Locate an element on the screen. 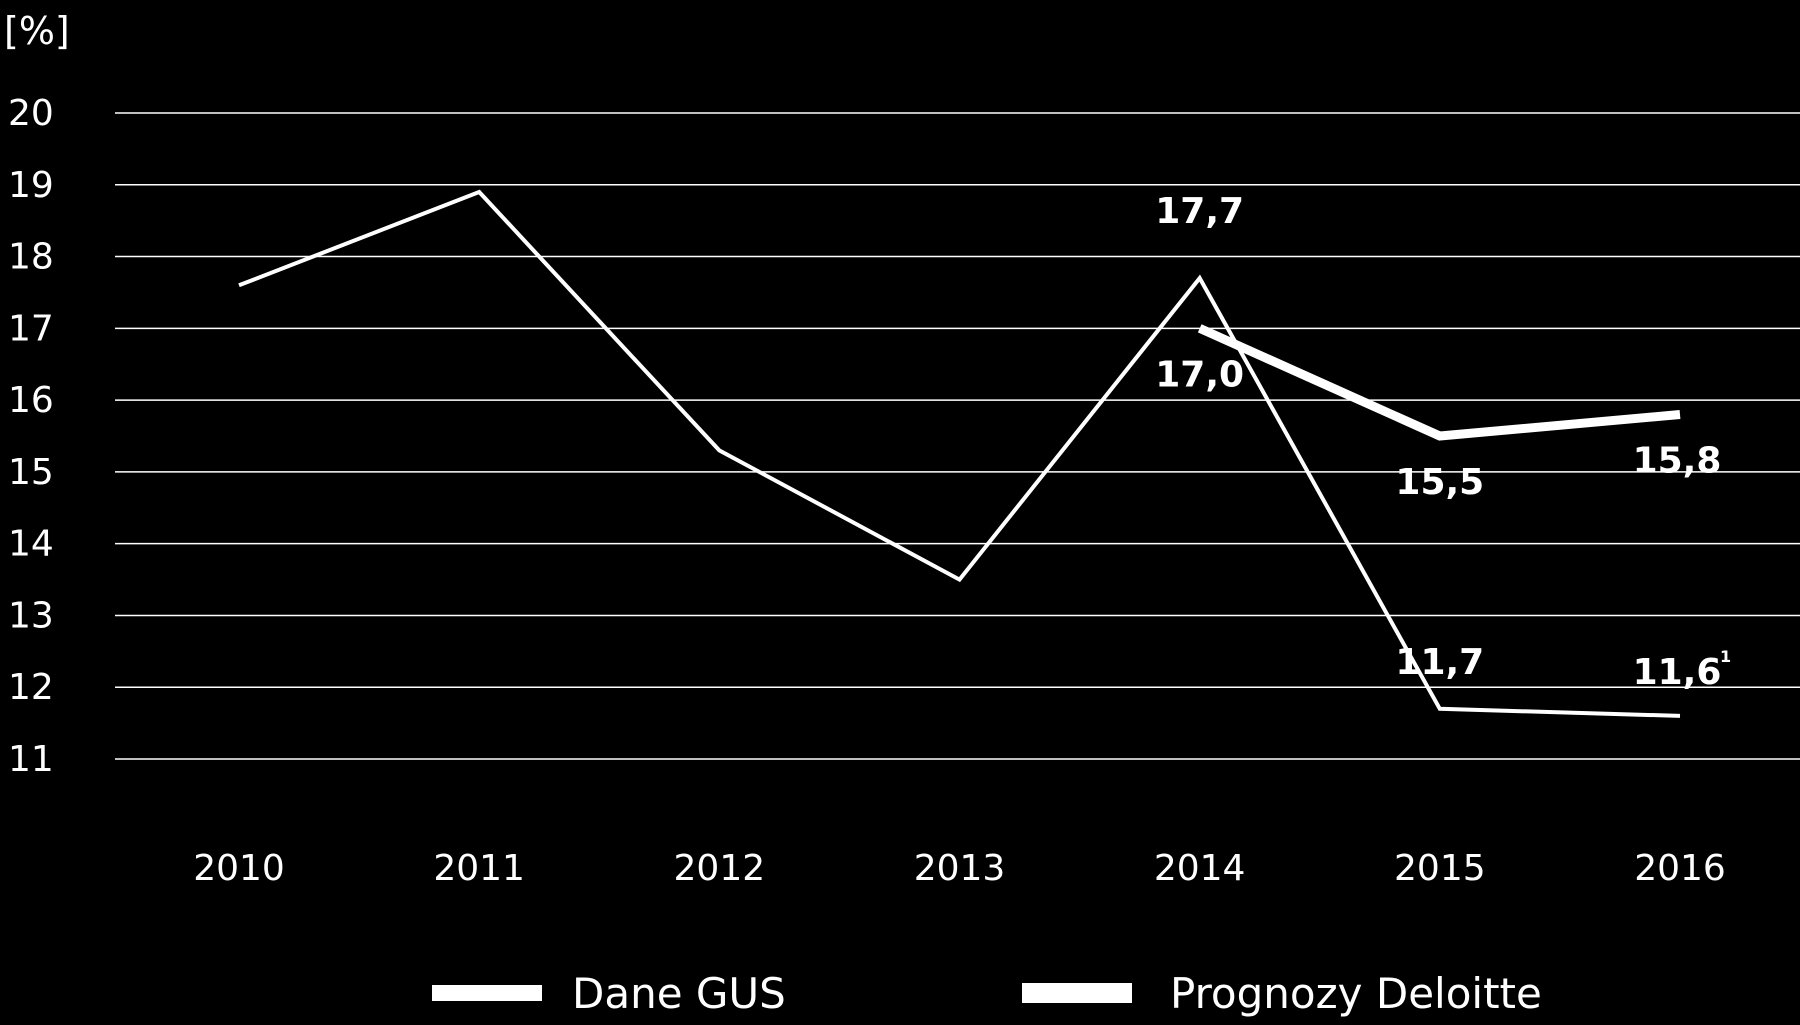 The height and width of the screenshot is (1025, 1800). y-axis-unit-label: [%] is located at coordinates (37, 31).